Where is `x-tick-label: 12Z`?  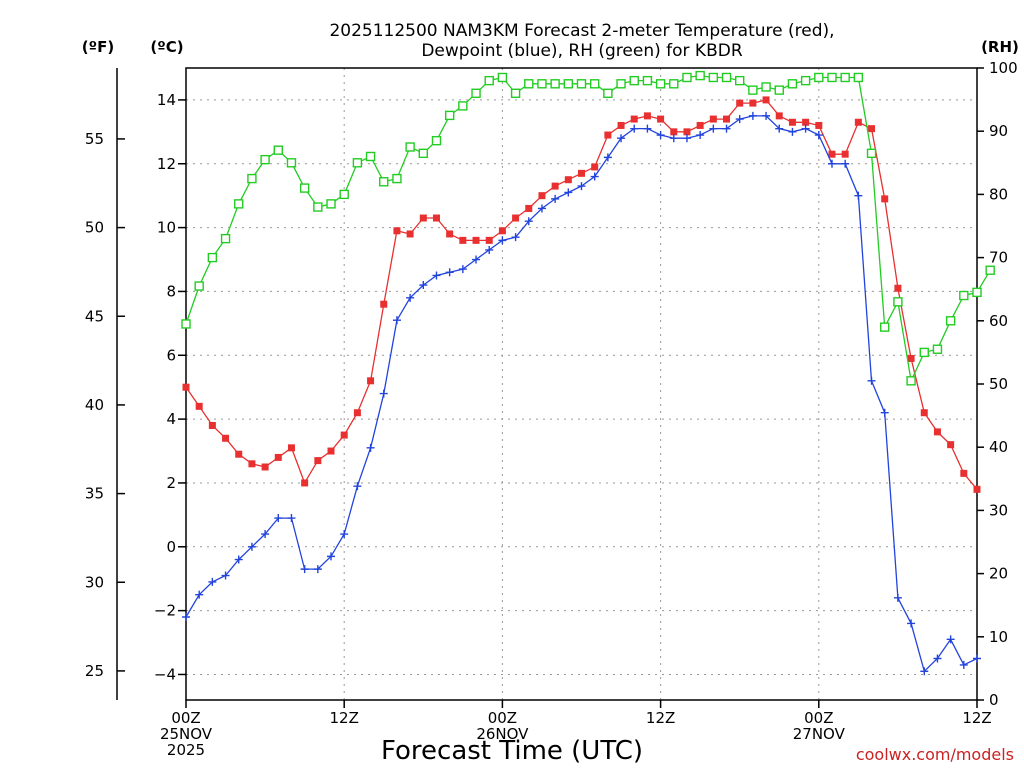 x-tick-label: 12Z is located at coordinates (660, 718).